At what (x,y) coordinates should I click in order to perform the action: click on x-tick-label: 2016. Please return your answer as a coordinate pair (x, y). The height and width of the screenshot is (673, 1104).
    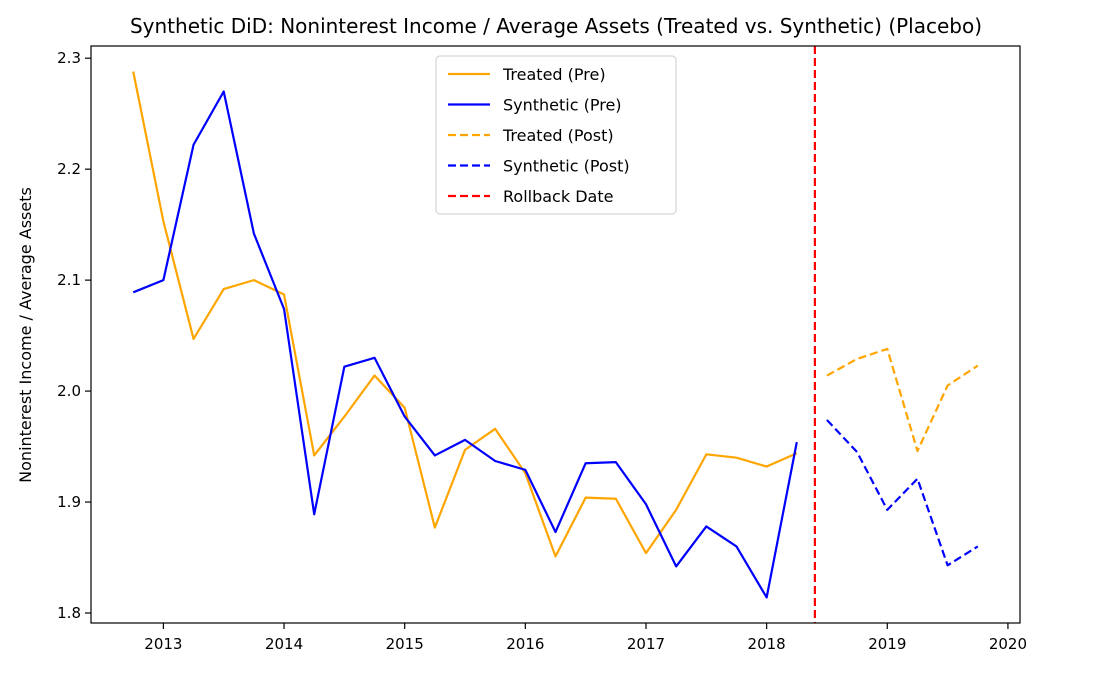
    Looking at the image, I should click on (525, 644).